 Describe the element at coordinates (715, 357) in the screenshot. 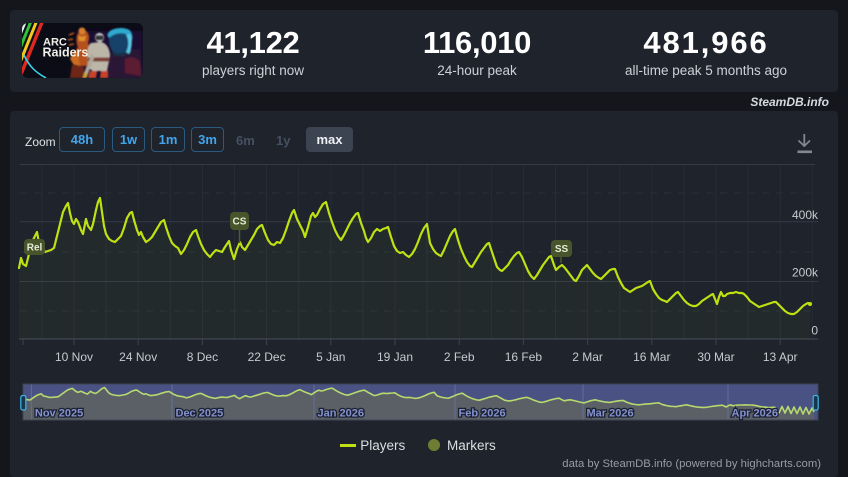

I see `svg-text: 30 Mar` at that location.